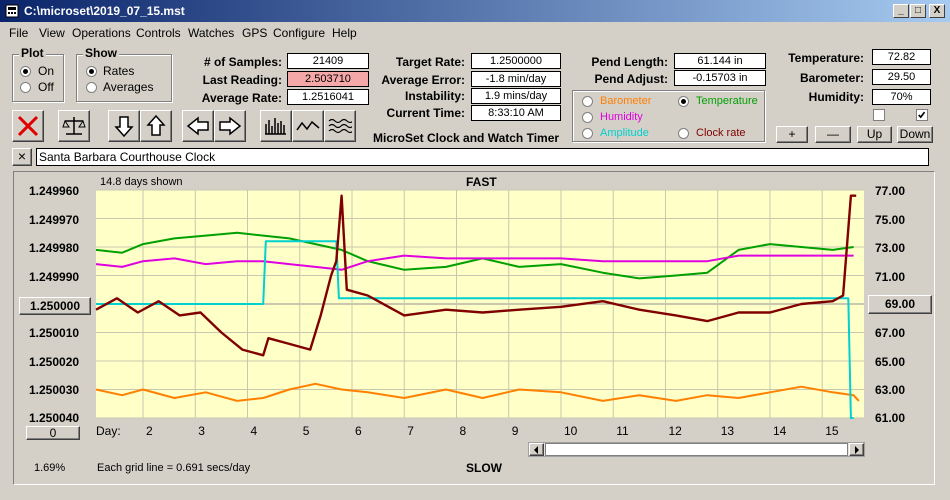 The height and width of the screenshot is (500, 950). What do you see at coordinates (587, 101) in the screenshot?
I see `barometer-radio` at bounding box center [587, 101].